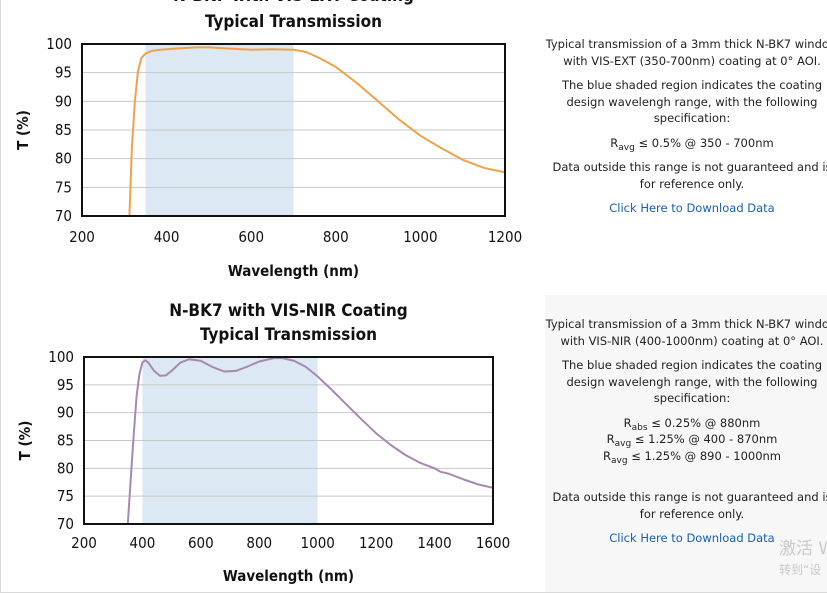 The height and width of the screenshot is (594, 827). Describe the element at coordinates (704, 455) in the screenshot. I see `spec-value: ≤ 1.25% @ 890 - 1000nm` at that location.